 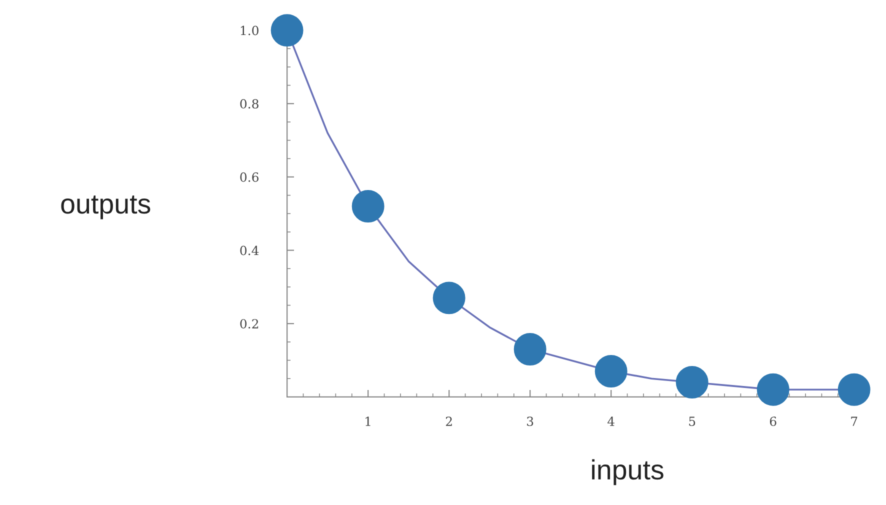 I want to click on y-tick-label: 1.0, so click(x=249, y=31).